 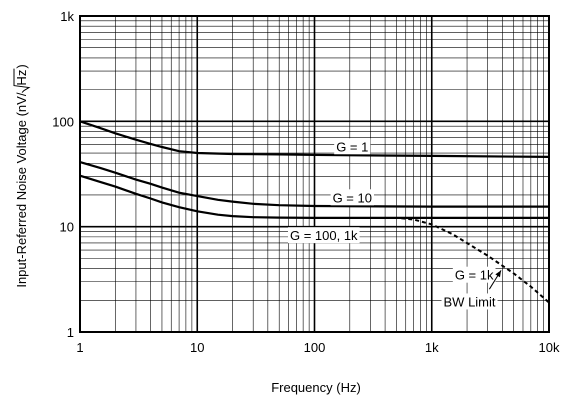 What do you see at coordinates (314, 196) in the screenshot?
I see `series-line-g-100-1k` at bounding box center [314, 196].